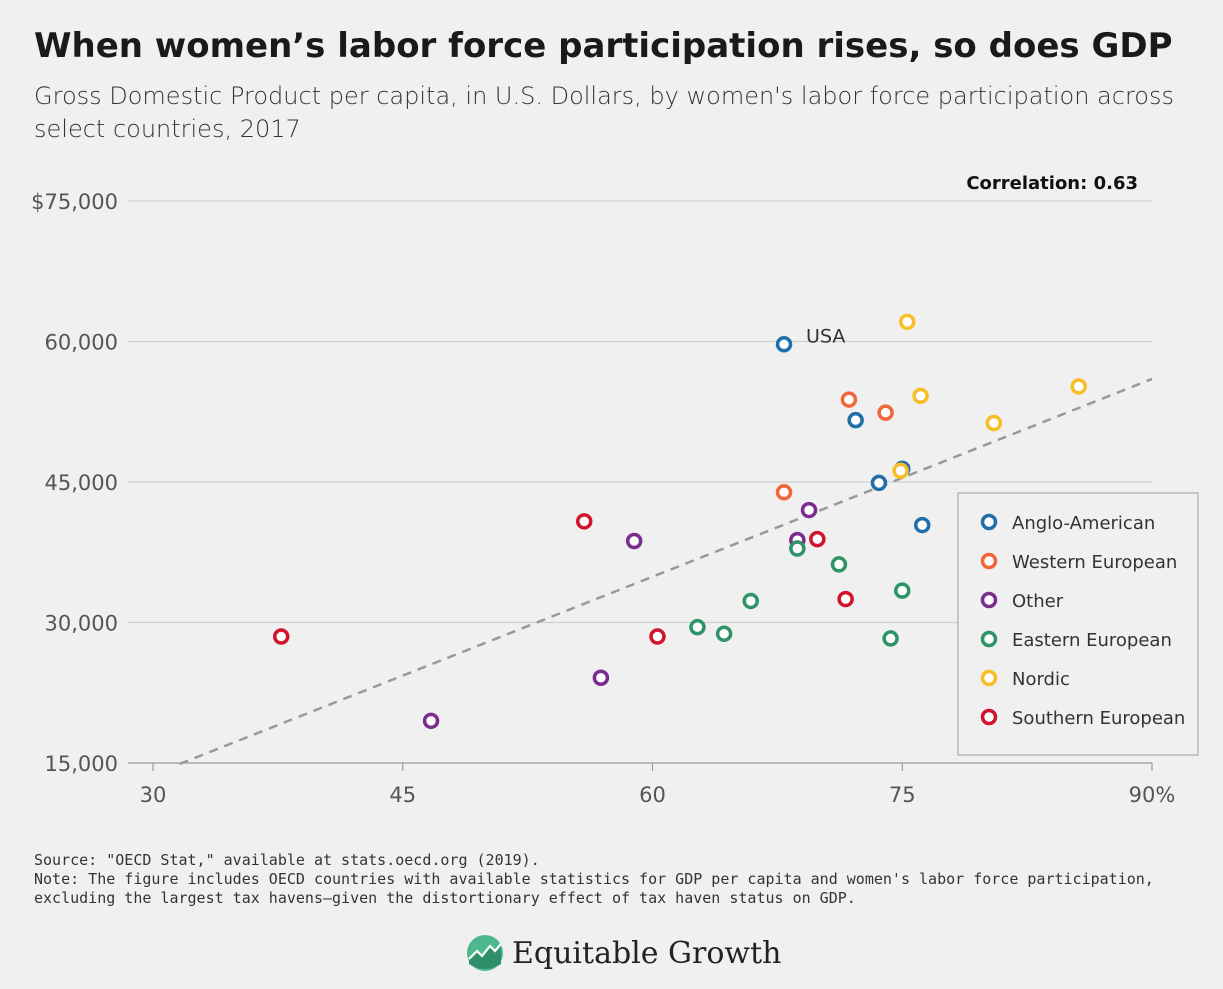 The width and height of the screenshot is (1223, 989). I want to click on legend-box, so click(1078, 624).